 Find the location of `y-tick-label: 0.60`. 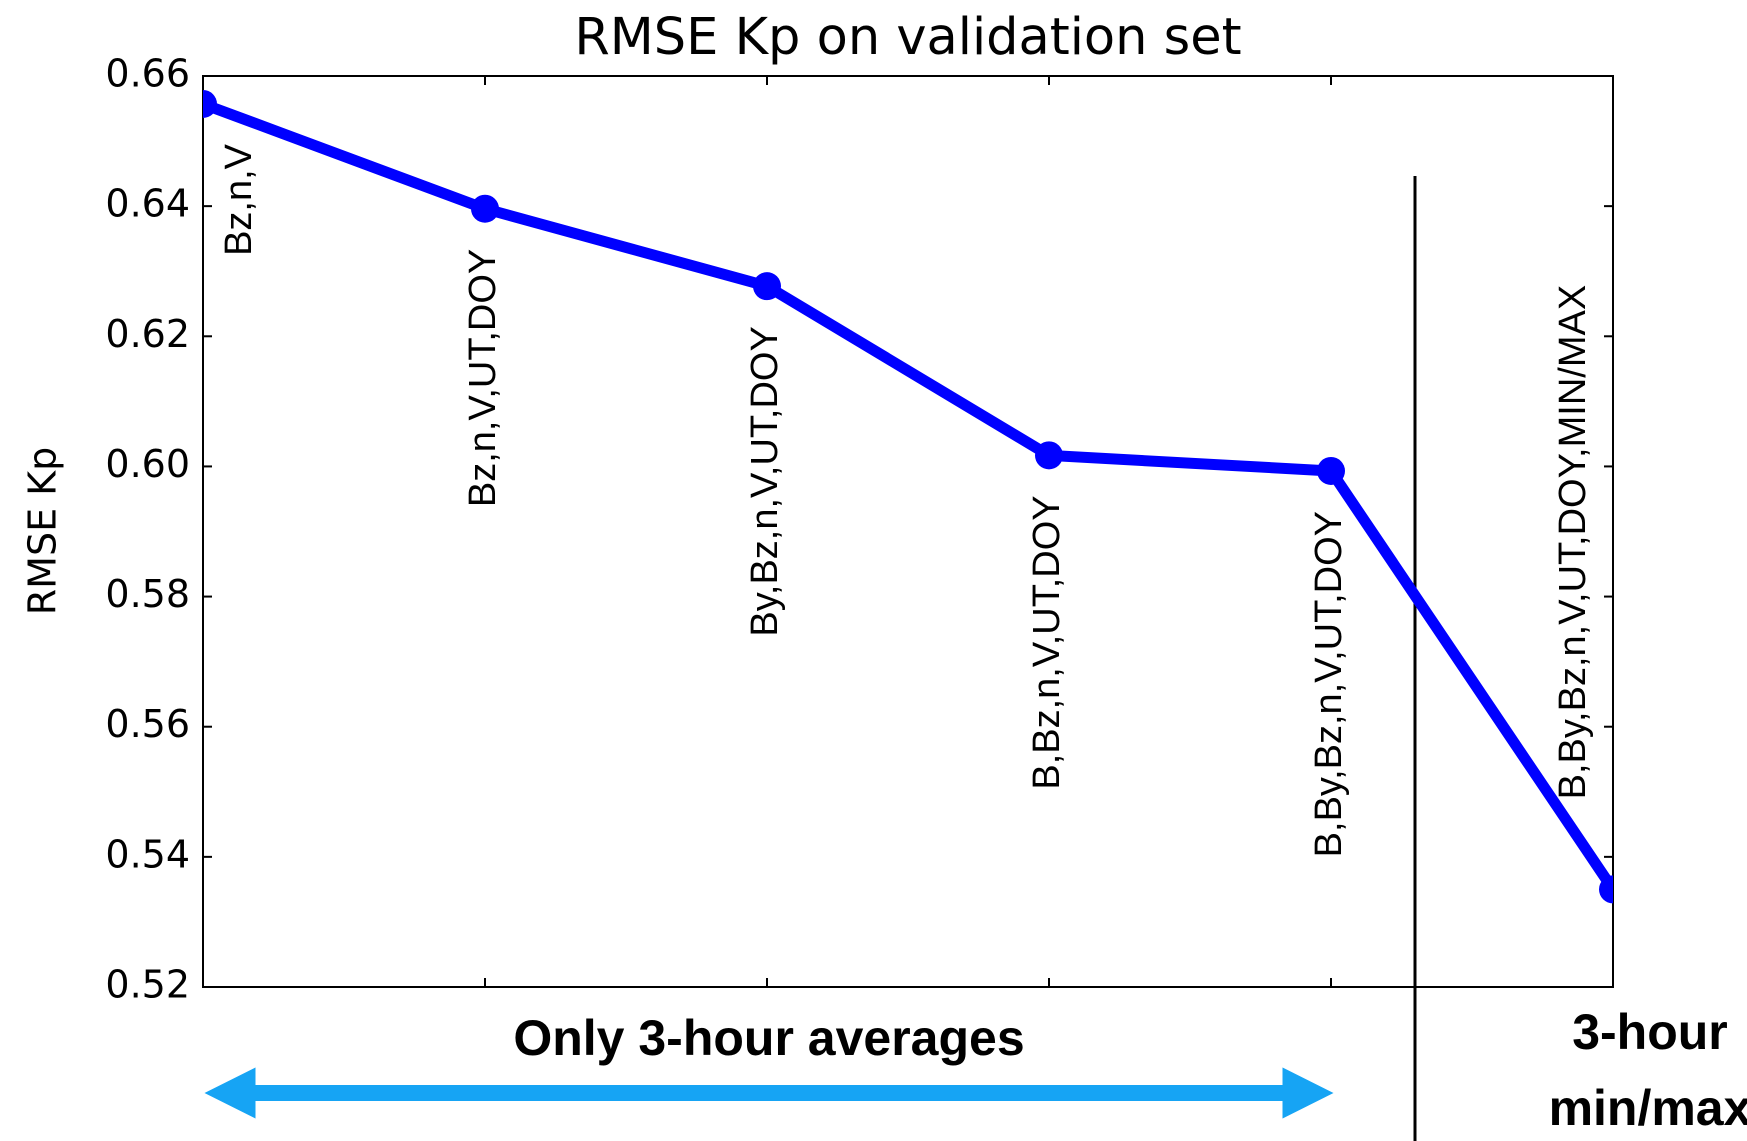

y-tick-label: 0.60 is located at coordinates (147, 464).